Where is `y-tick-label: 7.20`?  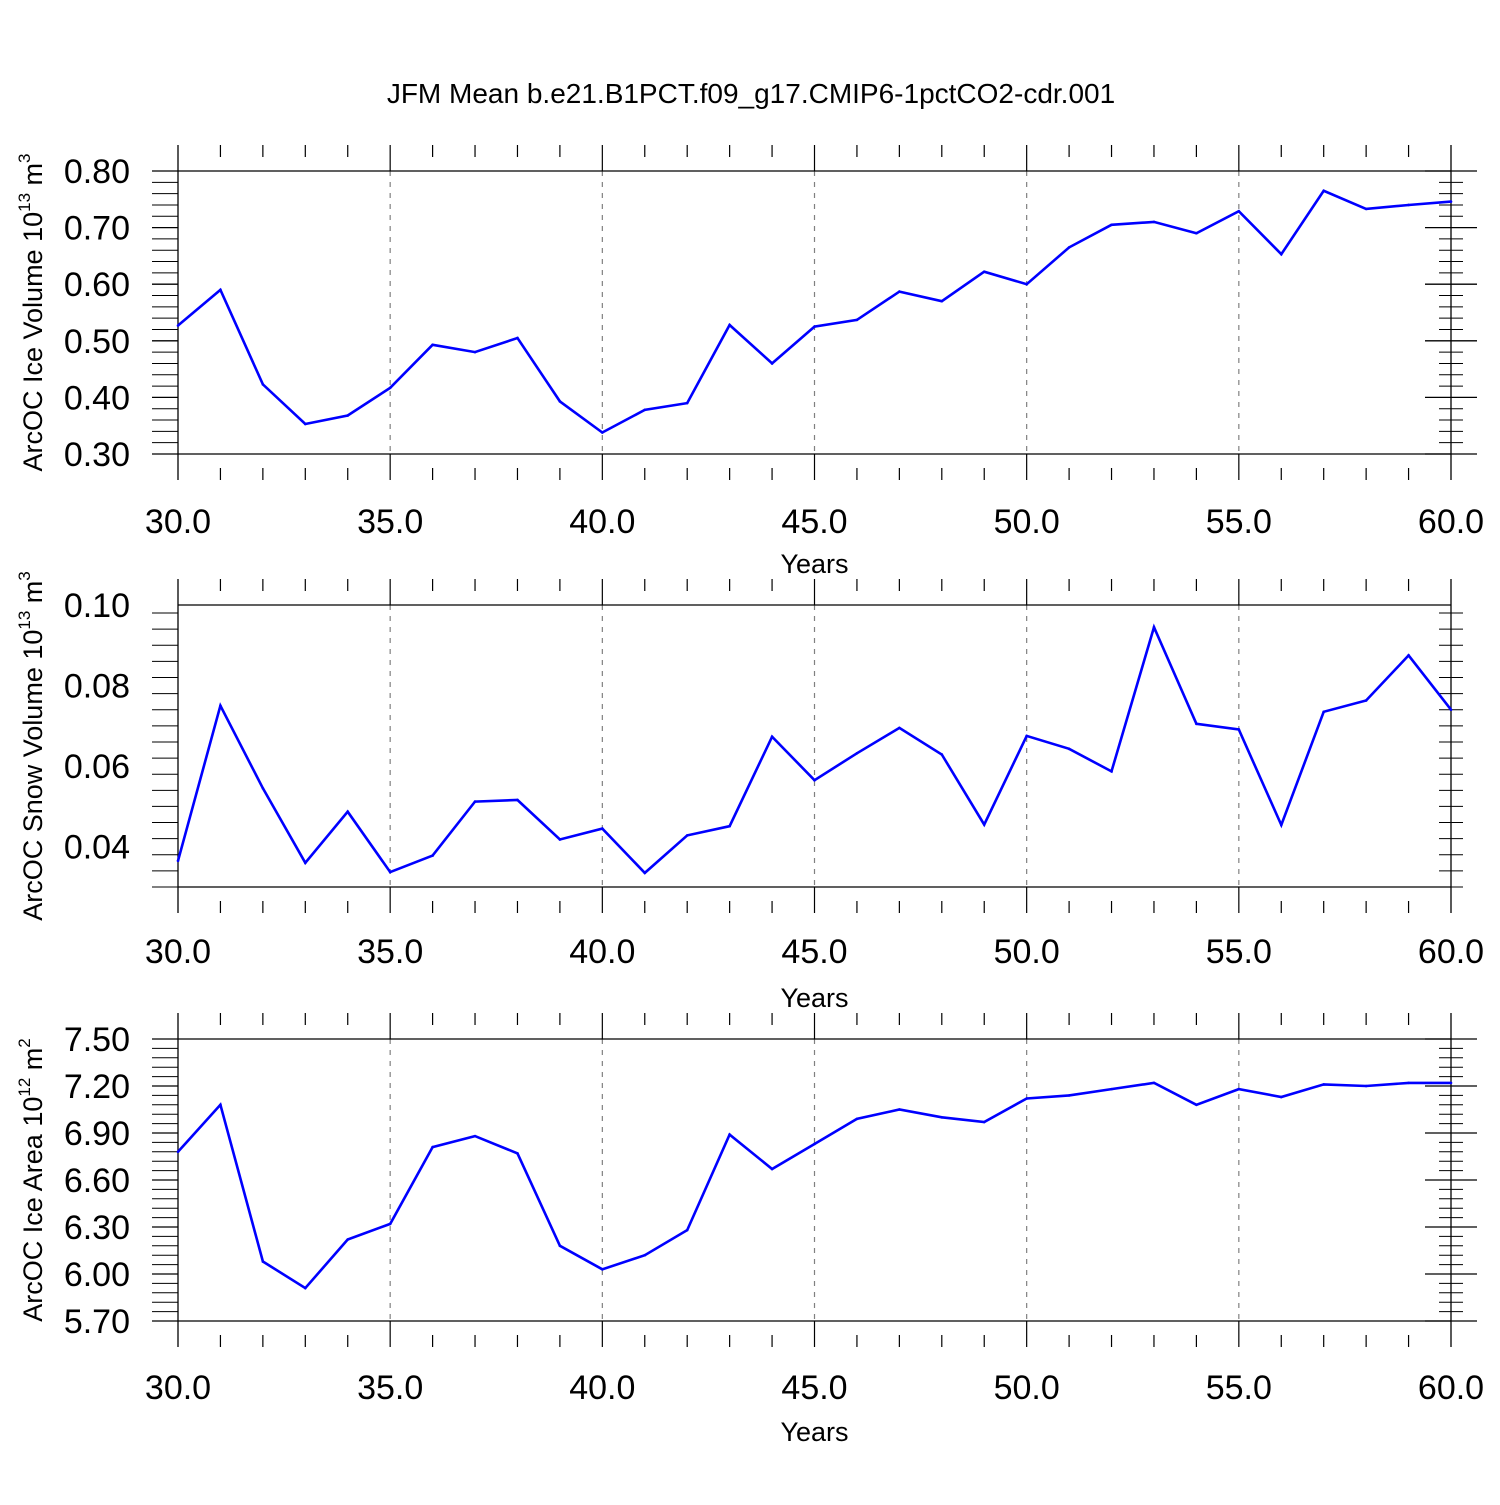
y-tick-label: 7.20 is located at coordinates (97, 1087).